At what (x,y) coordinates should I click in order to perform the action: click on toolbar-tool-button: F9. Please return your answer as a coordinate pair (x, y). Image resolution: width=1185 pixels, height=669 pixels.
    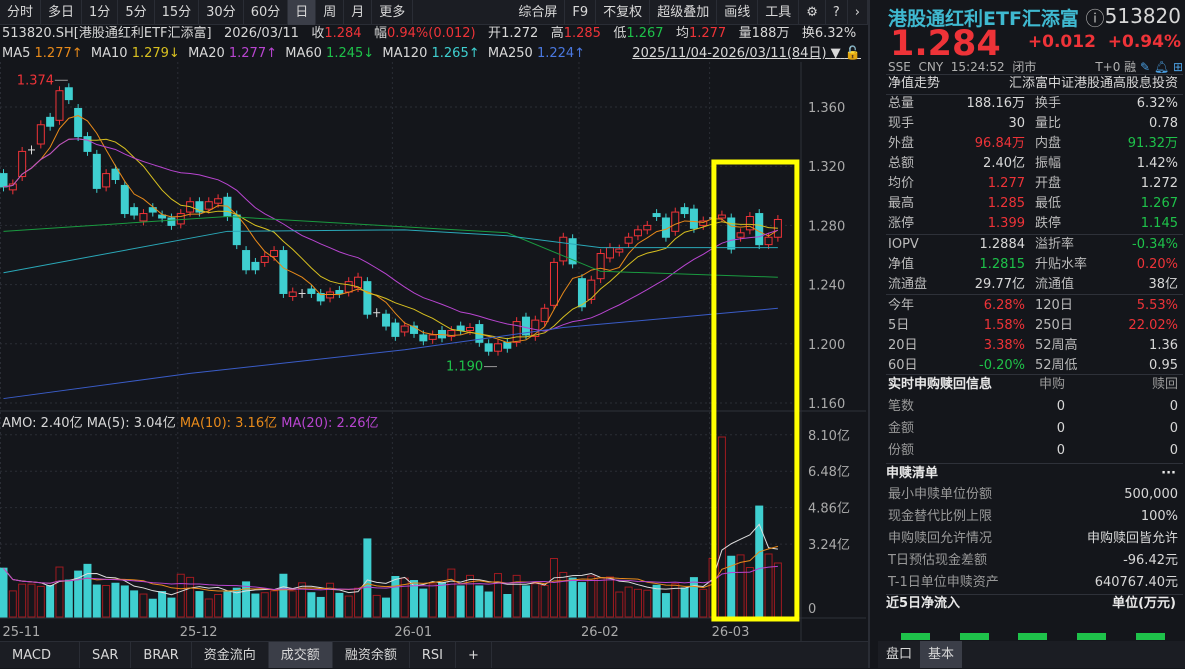
    Looking at the image, I should click on (581, 12).